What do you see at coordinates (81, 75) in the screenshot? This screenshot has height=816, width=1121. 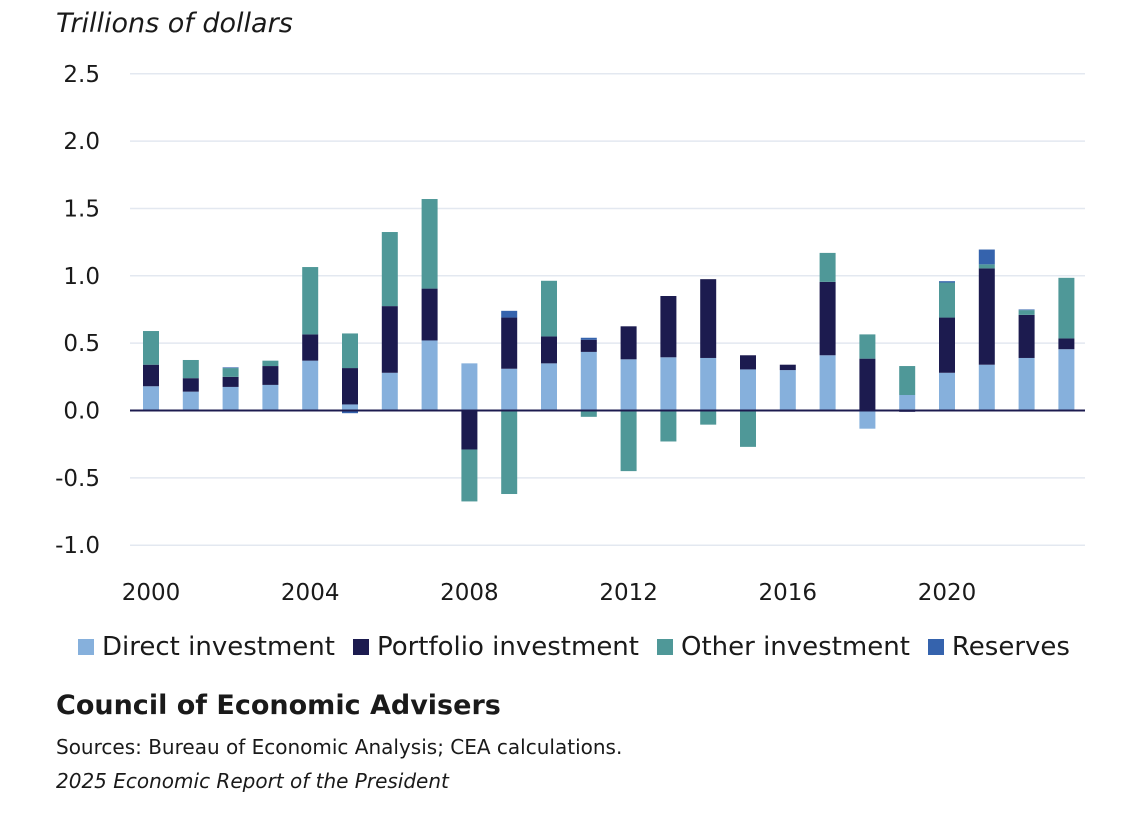 I see `y-tick-label: 2.5` at bounding box center [81, 75].